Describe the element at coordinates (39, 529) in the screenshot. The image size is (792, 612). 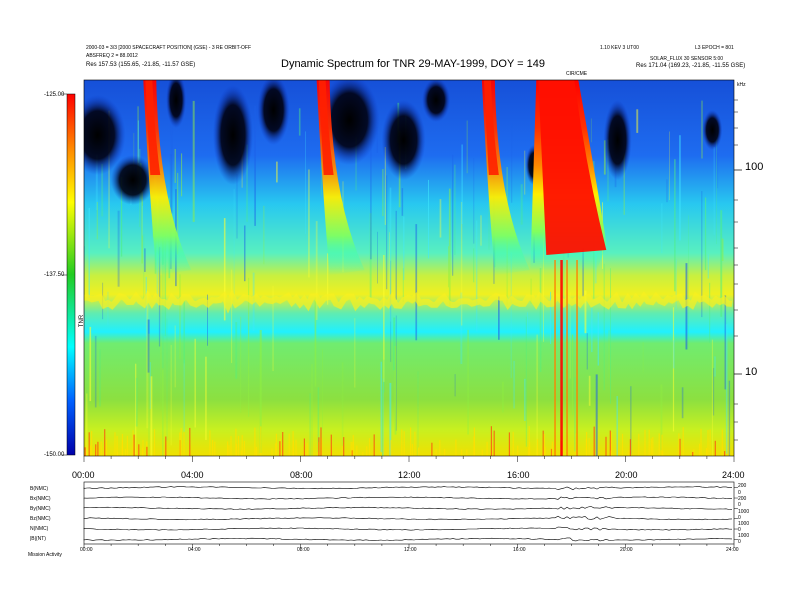
I see `stack-label-4: N(NMC)` at that location.